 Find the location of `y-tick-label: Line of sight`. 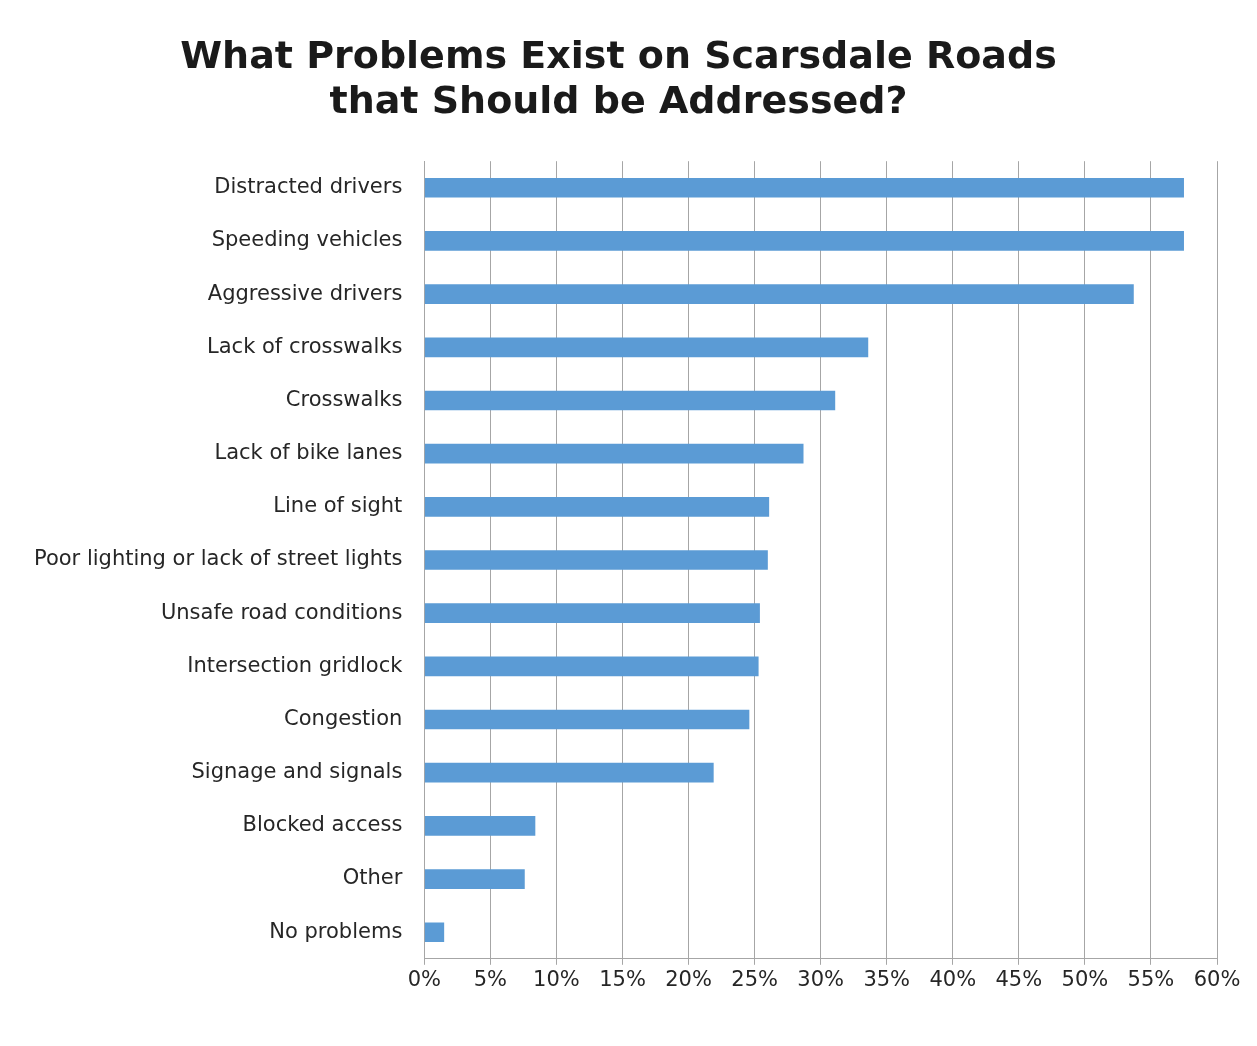

y-tick-label: Line of sight is located at coordinates (338, 505).